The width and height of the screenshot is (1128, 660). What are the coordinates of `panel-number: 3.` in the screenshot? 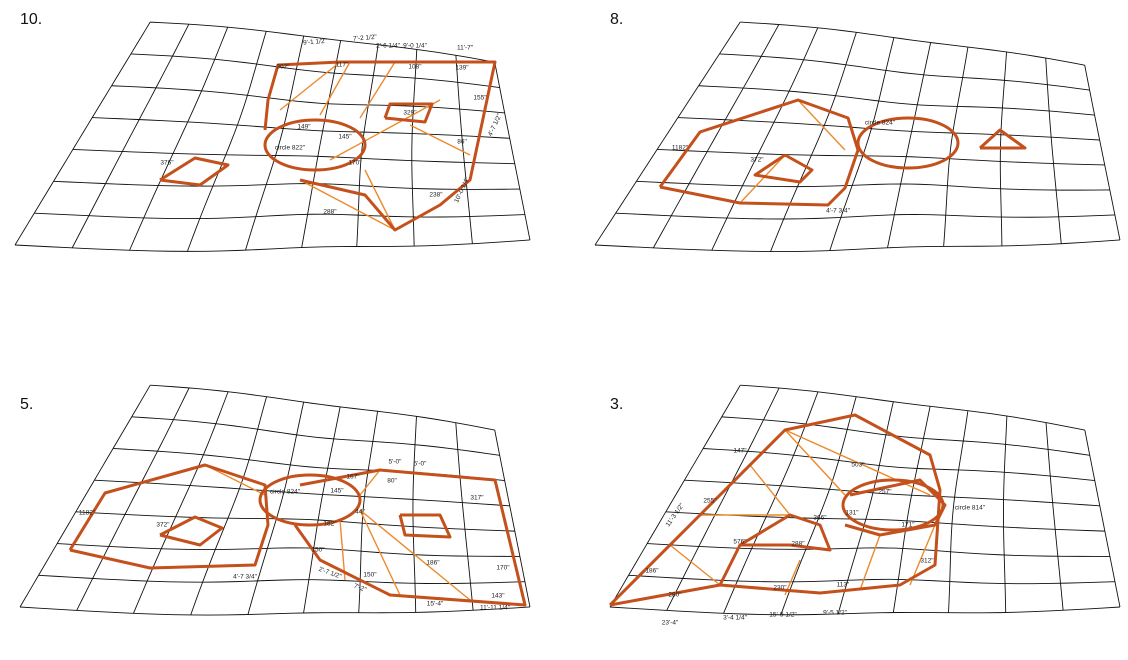 It's located at (616, 404).